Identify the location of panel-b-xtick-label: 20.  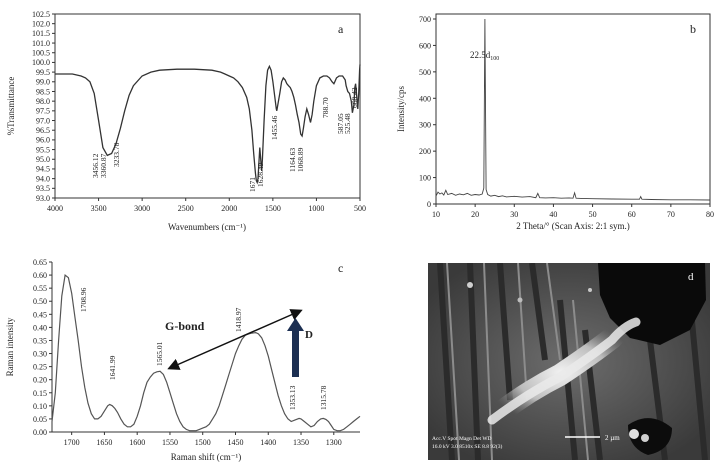
(475, 214).